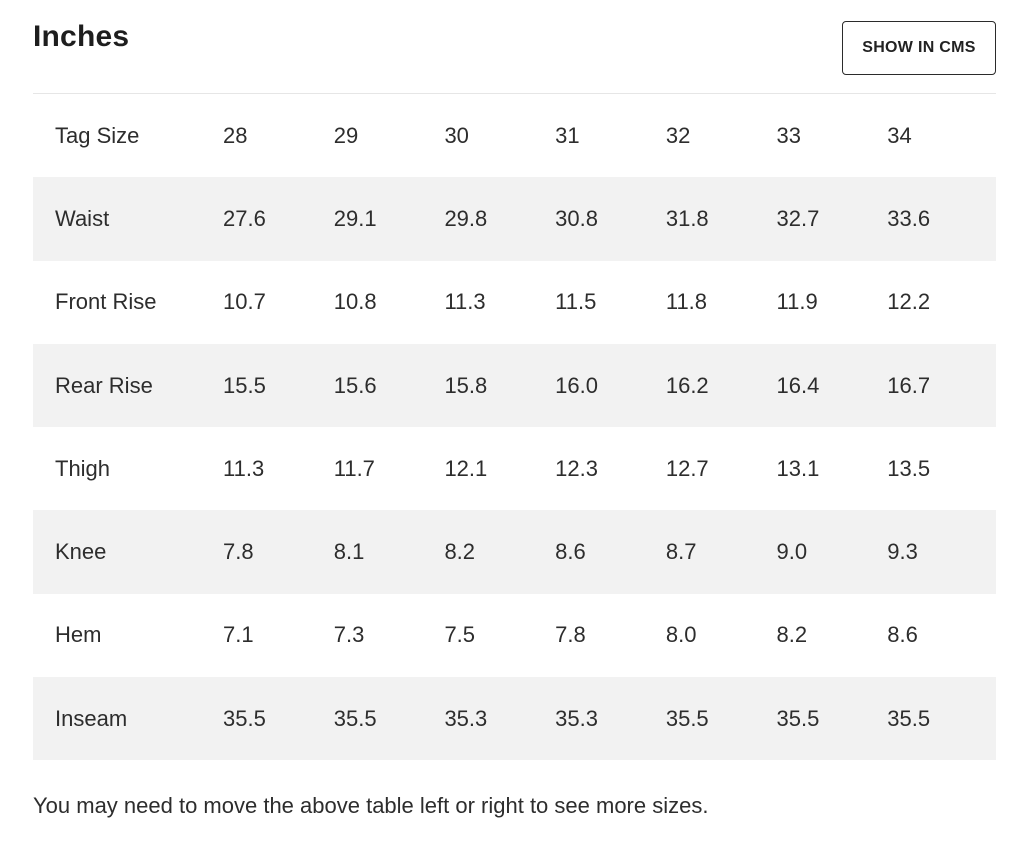 This screenshot has width=1032, height=856. Describe the element at coordinates (899, 135) in the screenshot. I see `table-cell: 34` at that location.